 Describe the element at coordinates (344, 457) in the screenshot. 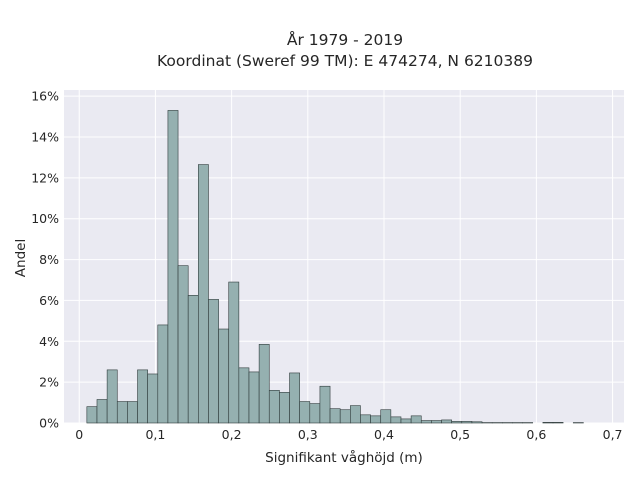

I see `x-axis-label: Signifikant våghöjd (m)` at that location.